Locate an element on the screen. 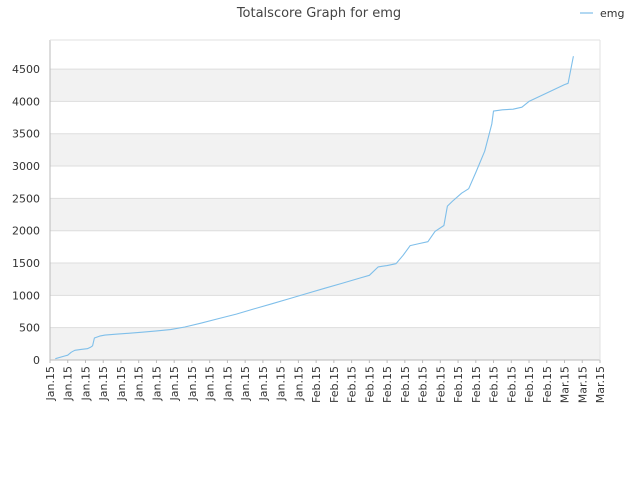  y-tick-label: 1500 is located at coordinates (26, 263).